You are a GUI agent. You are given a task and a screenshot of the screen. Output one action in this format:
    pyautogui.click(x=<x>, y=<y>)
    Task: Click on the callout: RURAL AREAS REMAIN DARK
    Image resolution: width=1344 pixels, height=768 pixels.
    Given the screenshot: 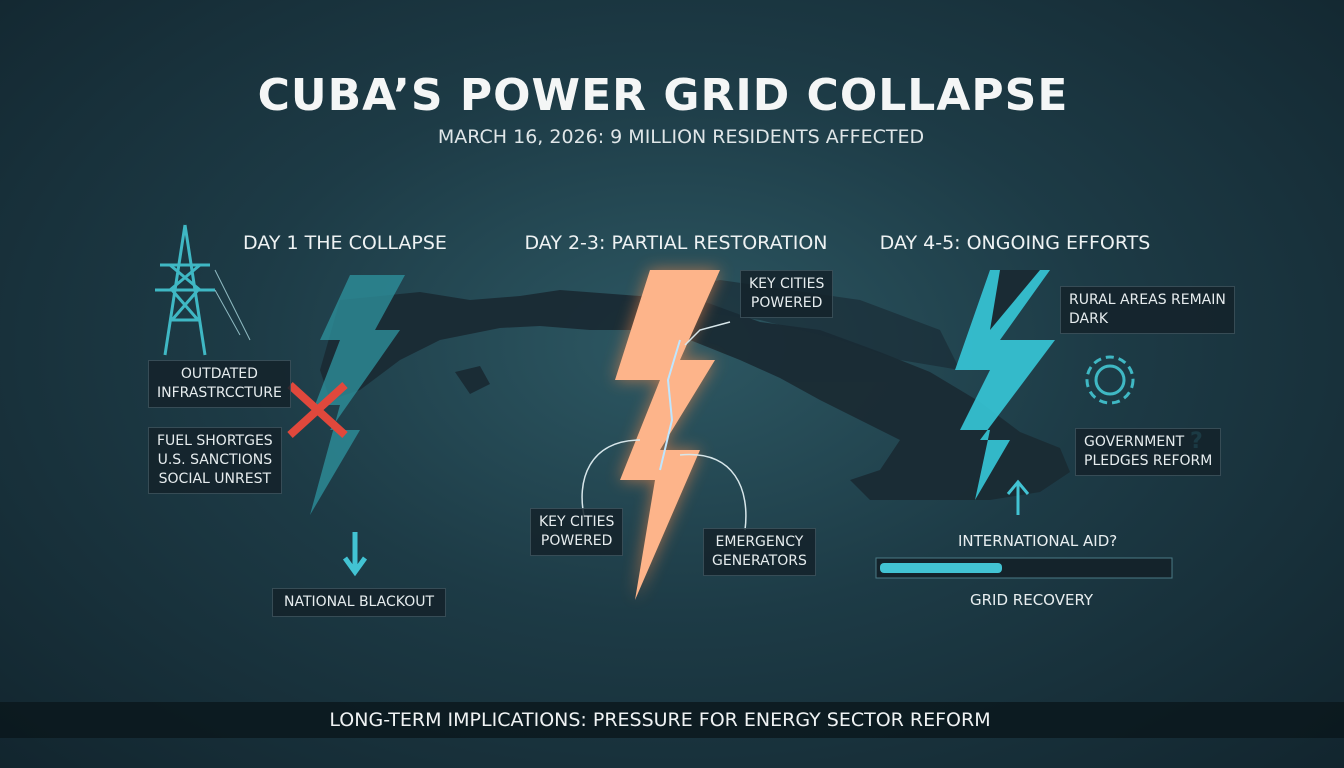 What is the action you would take?
    pyautogui.click(x=1147, y=310)
    